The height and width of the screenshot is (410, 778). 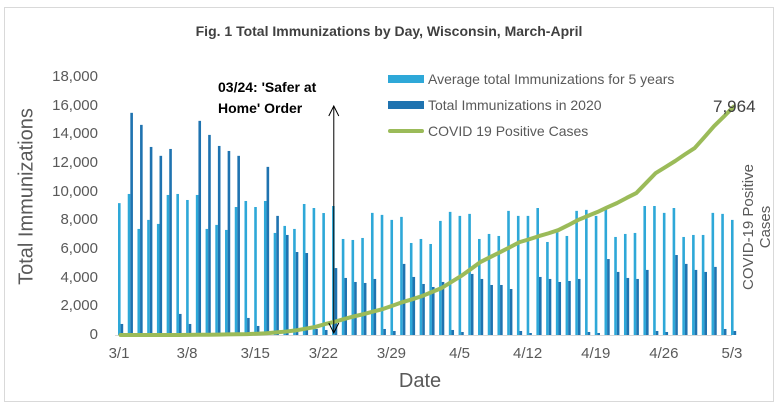 I want to click on legend-label-2020: Total Immunizations in 2020, so click(x=515, y=105).